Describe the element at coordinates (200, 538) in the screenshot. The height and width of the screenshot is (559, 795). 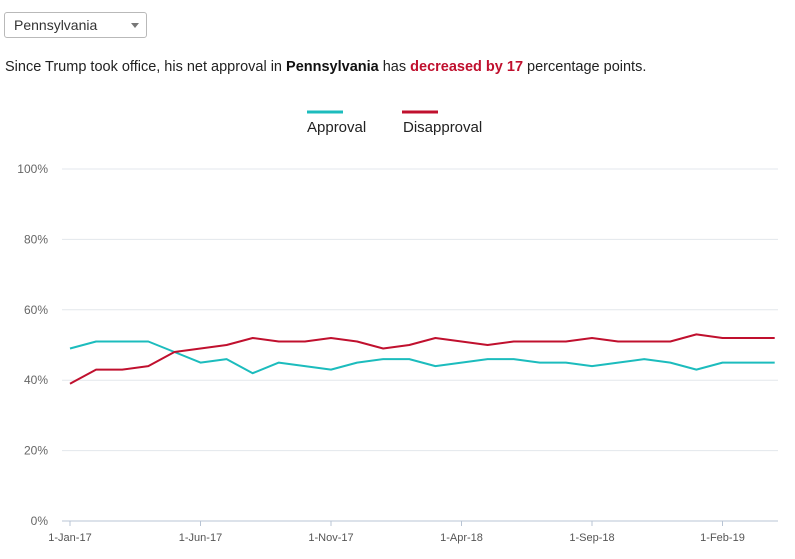
I see `x-tick-label: 1-Jun-17` at that location.